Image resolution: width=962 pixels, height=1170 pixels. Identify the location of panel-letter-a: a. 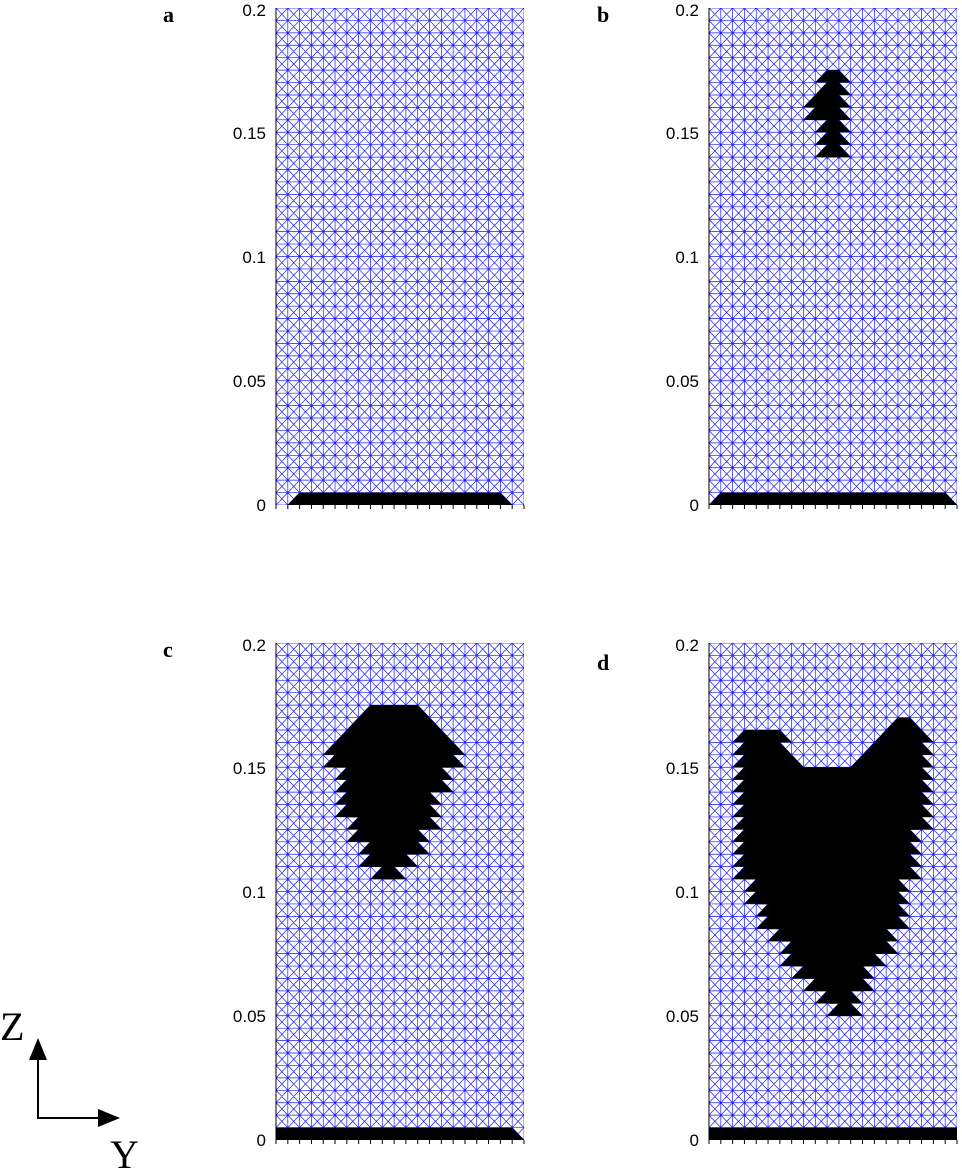
(168, 14).